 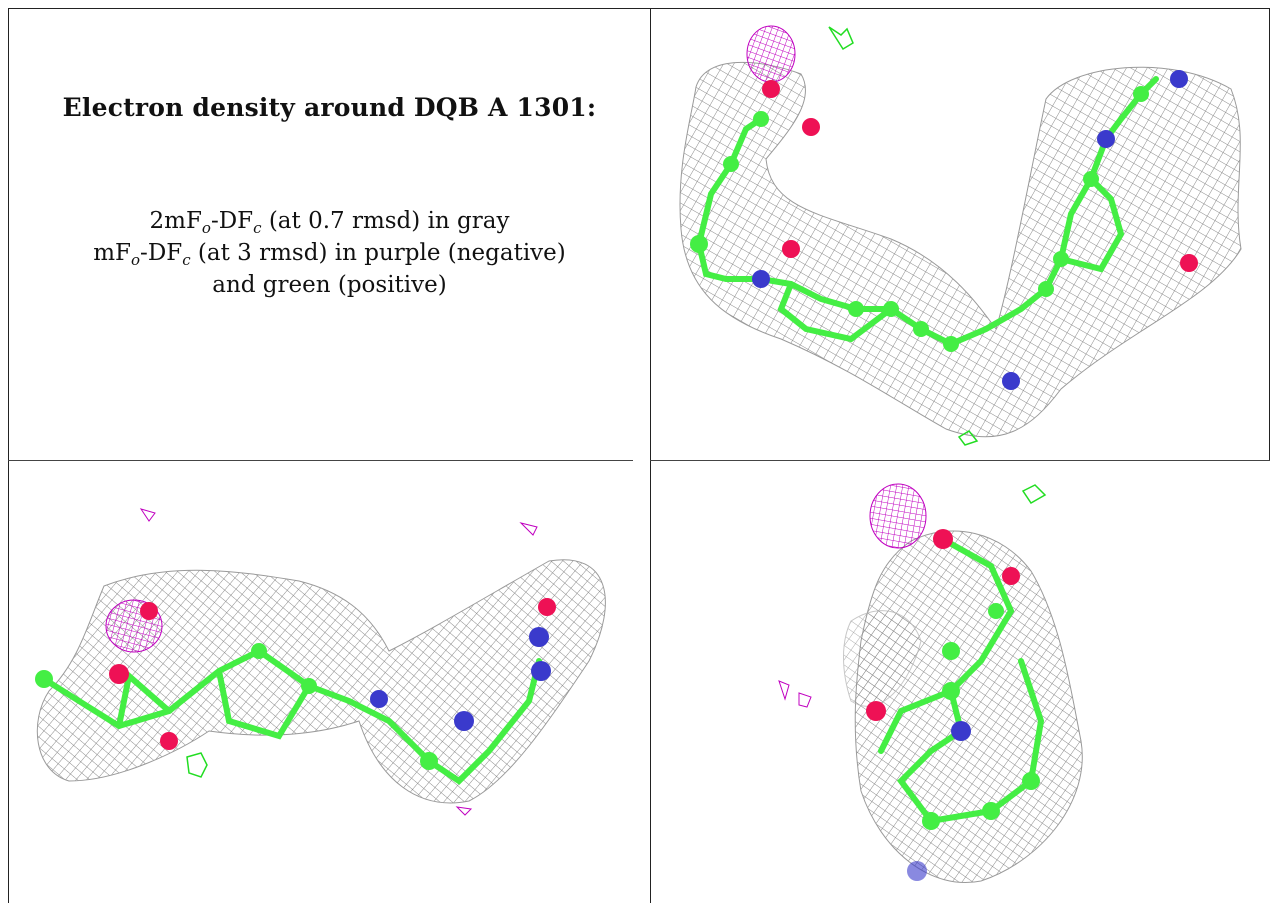 I want to click on ligand-bonds, so click(x=291, y=716).